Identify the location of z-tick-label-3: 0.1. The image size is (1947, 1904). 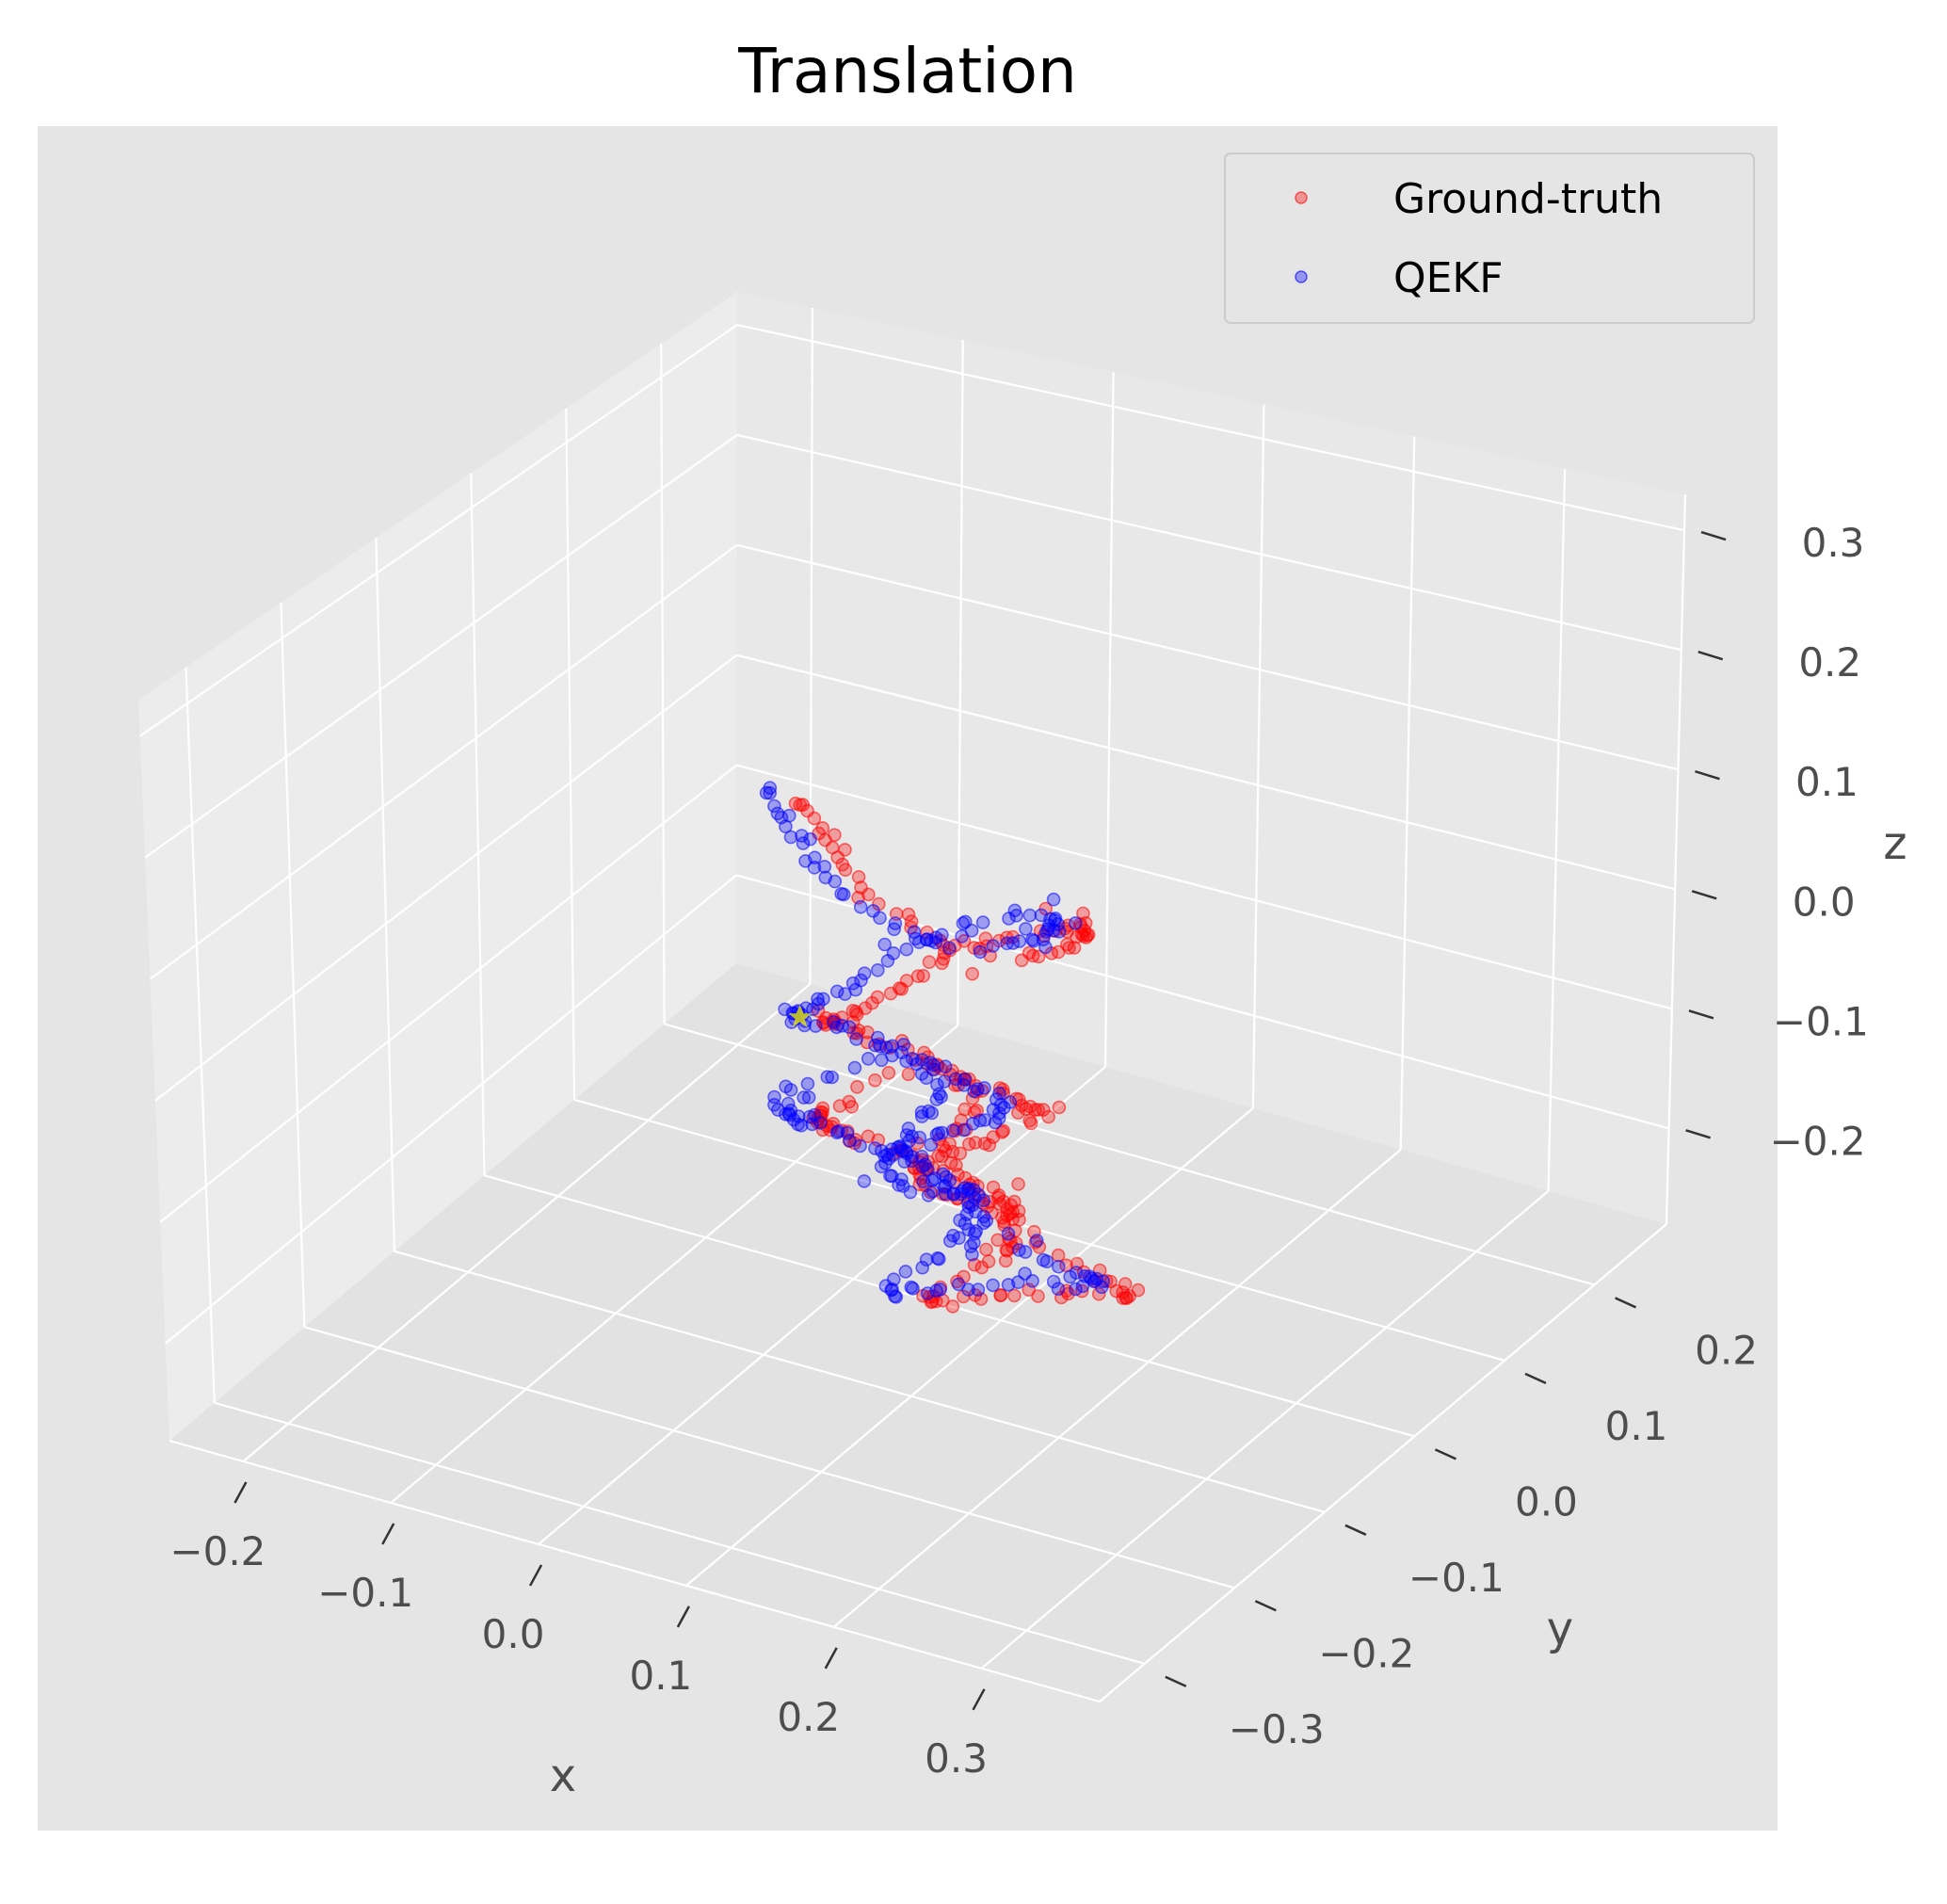
(1826, 782).